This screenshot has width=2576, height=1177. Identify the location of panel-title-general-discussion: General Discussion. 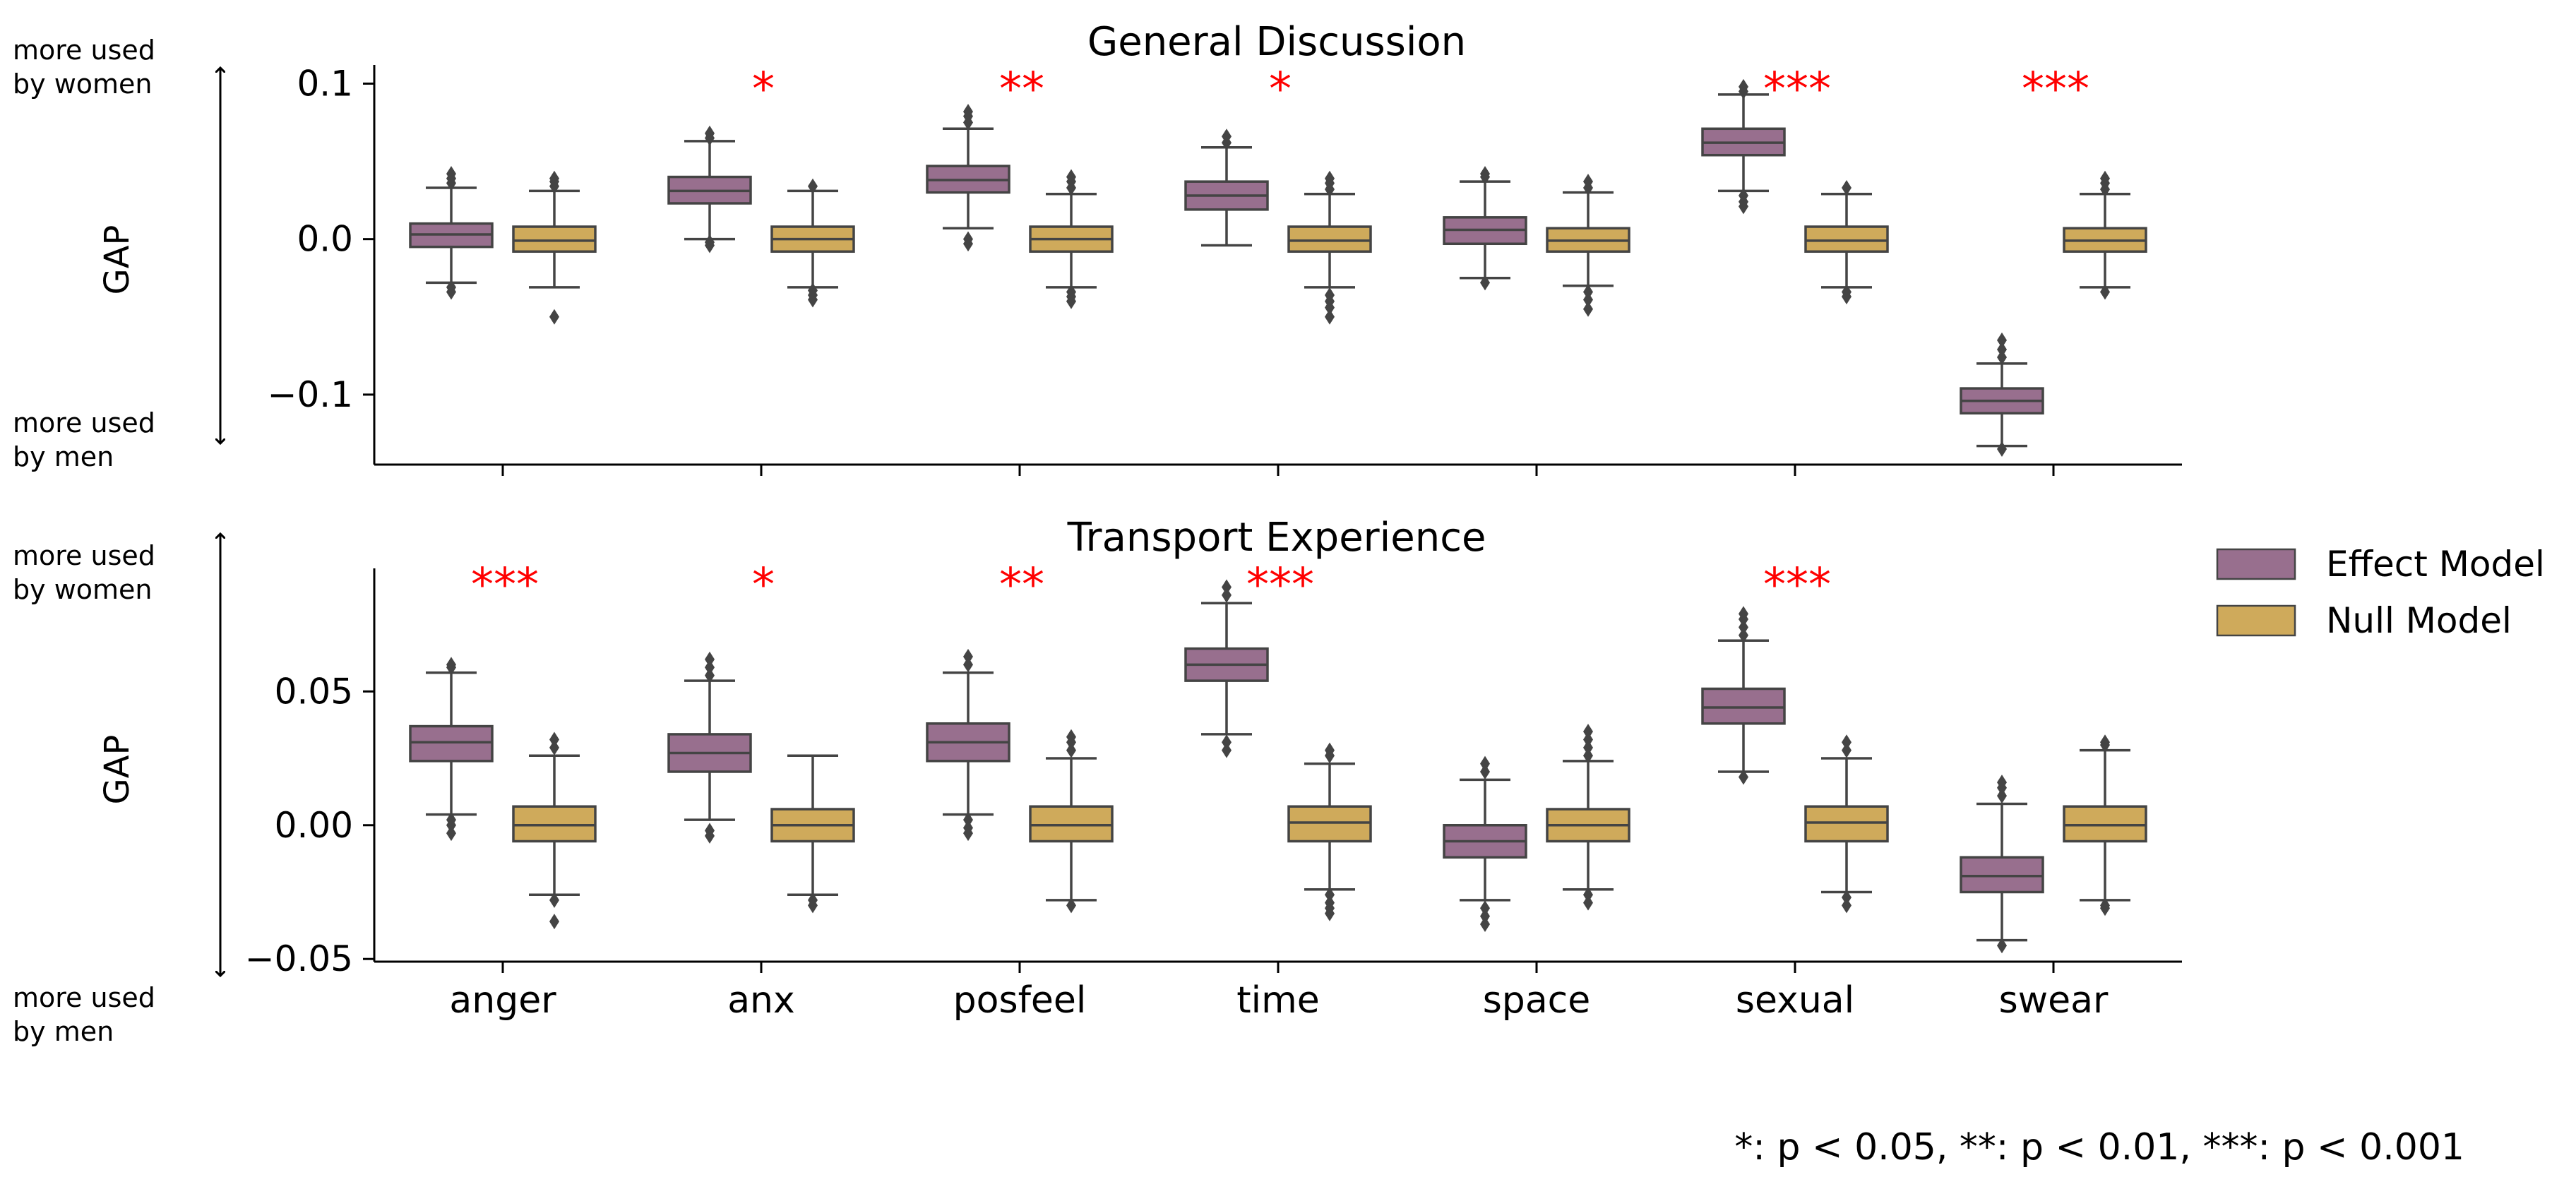
(1276, 42).